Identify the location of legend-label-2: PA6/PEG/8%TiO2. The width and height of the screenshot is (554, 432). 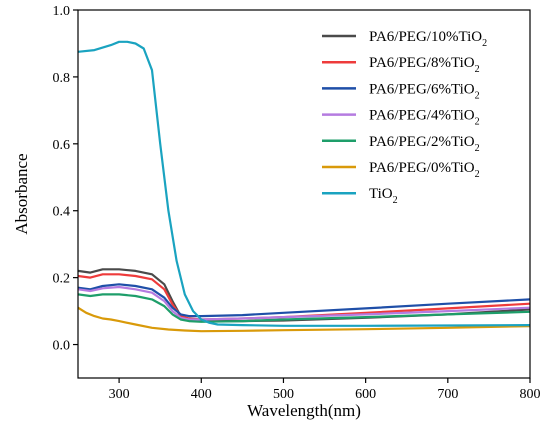
(424, 65).